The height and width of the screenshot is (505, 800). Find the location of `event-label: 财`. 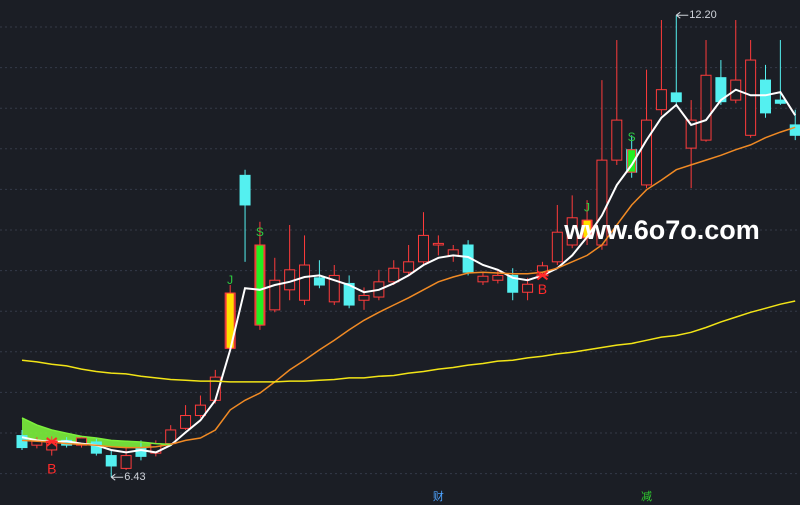

event-label: 财 is located at coordinates (438, 496).